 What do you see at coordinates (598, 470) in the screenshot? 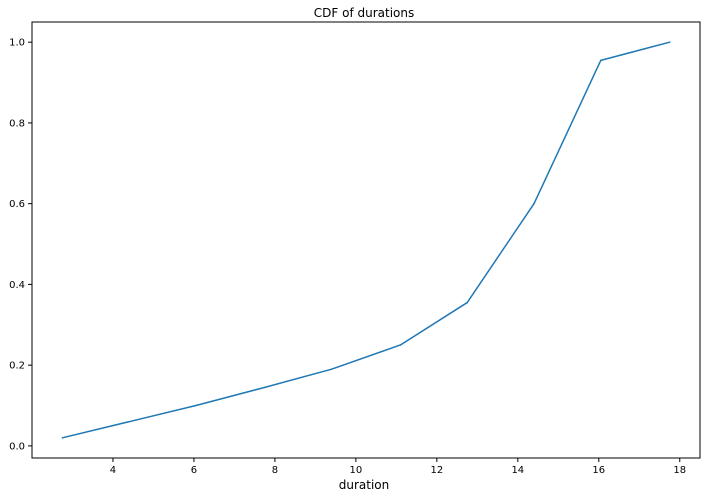
I see `x-tick-label: 16` at bounding box center [598, 470].